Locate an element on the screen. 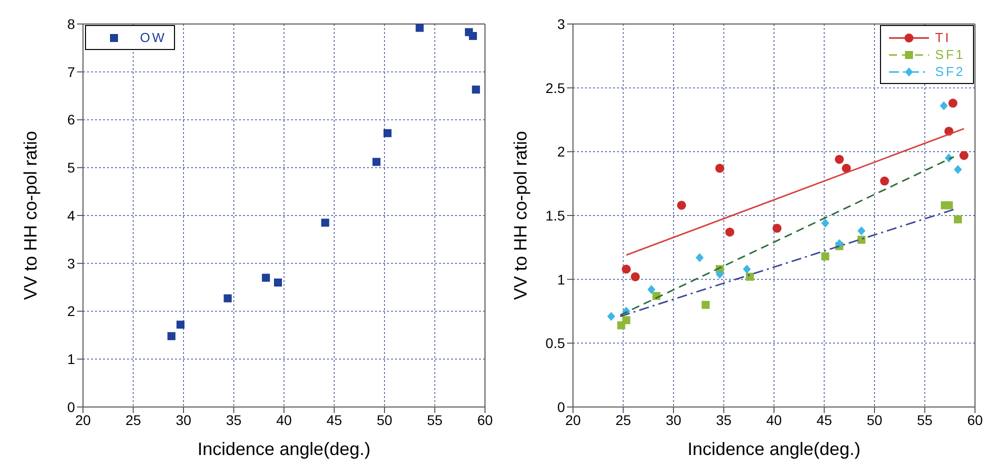  legend-label: OW is located at coordinates (153, 37).